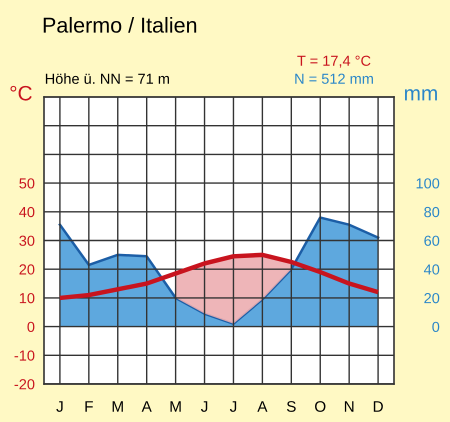 The image size is (450, 422). I want to click on y-tick-label: -20, so click(24, 384).